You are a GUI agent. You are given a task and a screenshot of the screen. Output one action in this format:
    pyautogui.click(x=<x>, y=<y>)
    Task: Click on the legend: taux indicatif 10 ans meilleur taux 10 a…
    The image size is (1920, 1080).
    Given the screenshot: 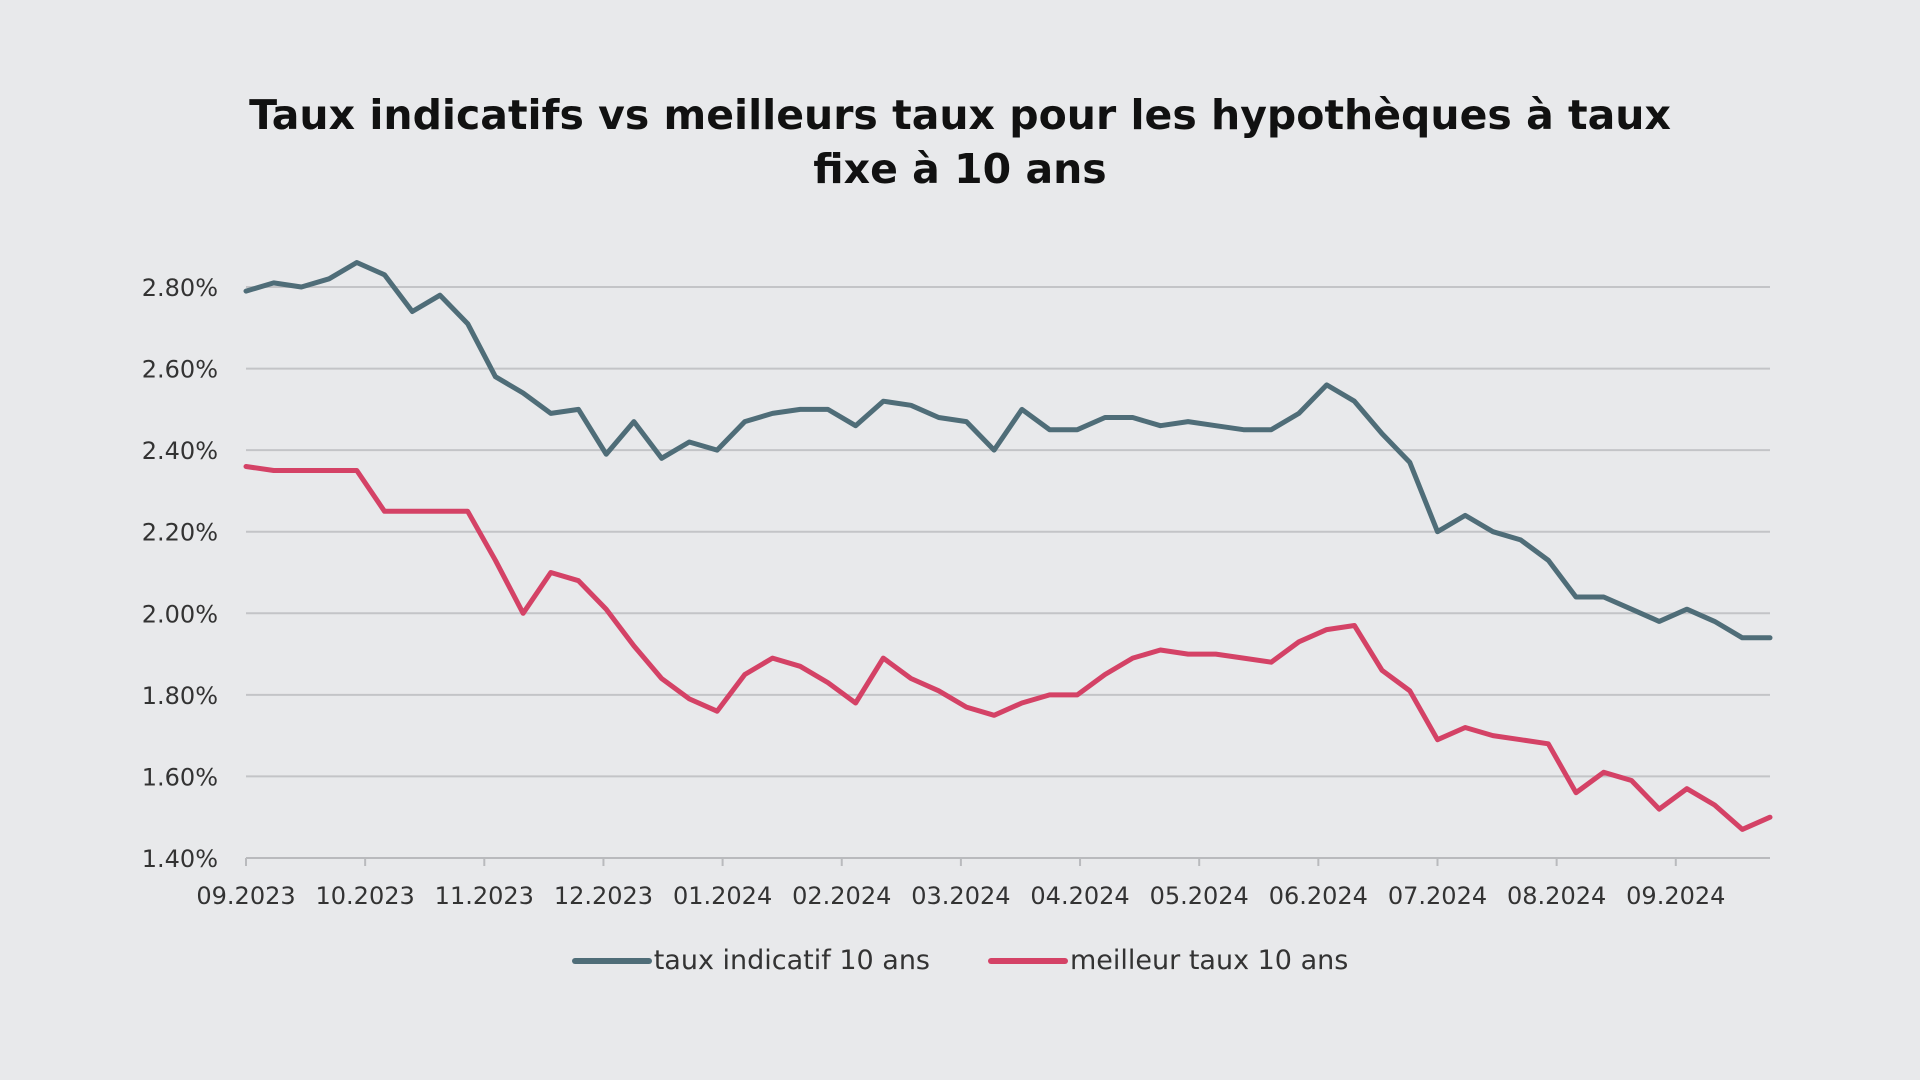 What is the action you would take?
    pyautogui.click(x=960, y=960)
    